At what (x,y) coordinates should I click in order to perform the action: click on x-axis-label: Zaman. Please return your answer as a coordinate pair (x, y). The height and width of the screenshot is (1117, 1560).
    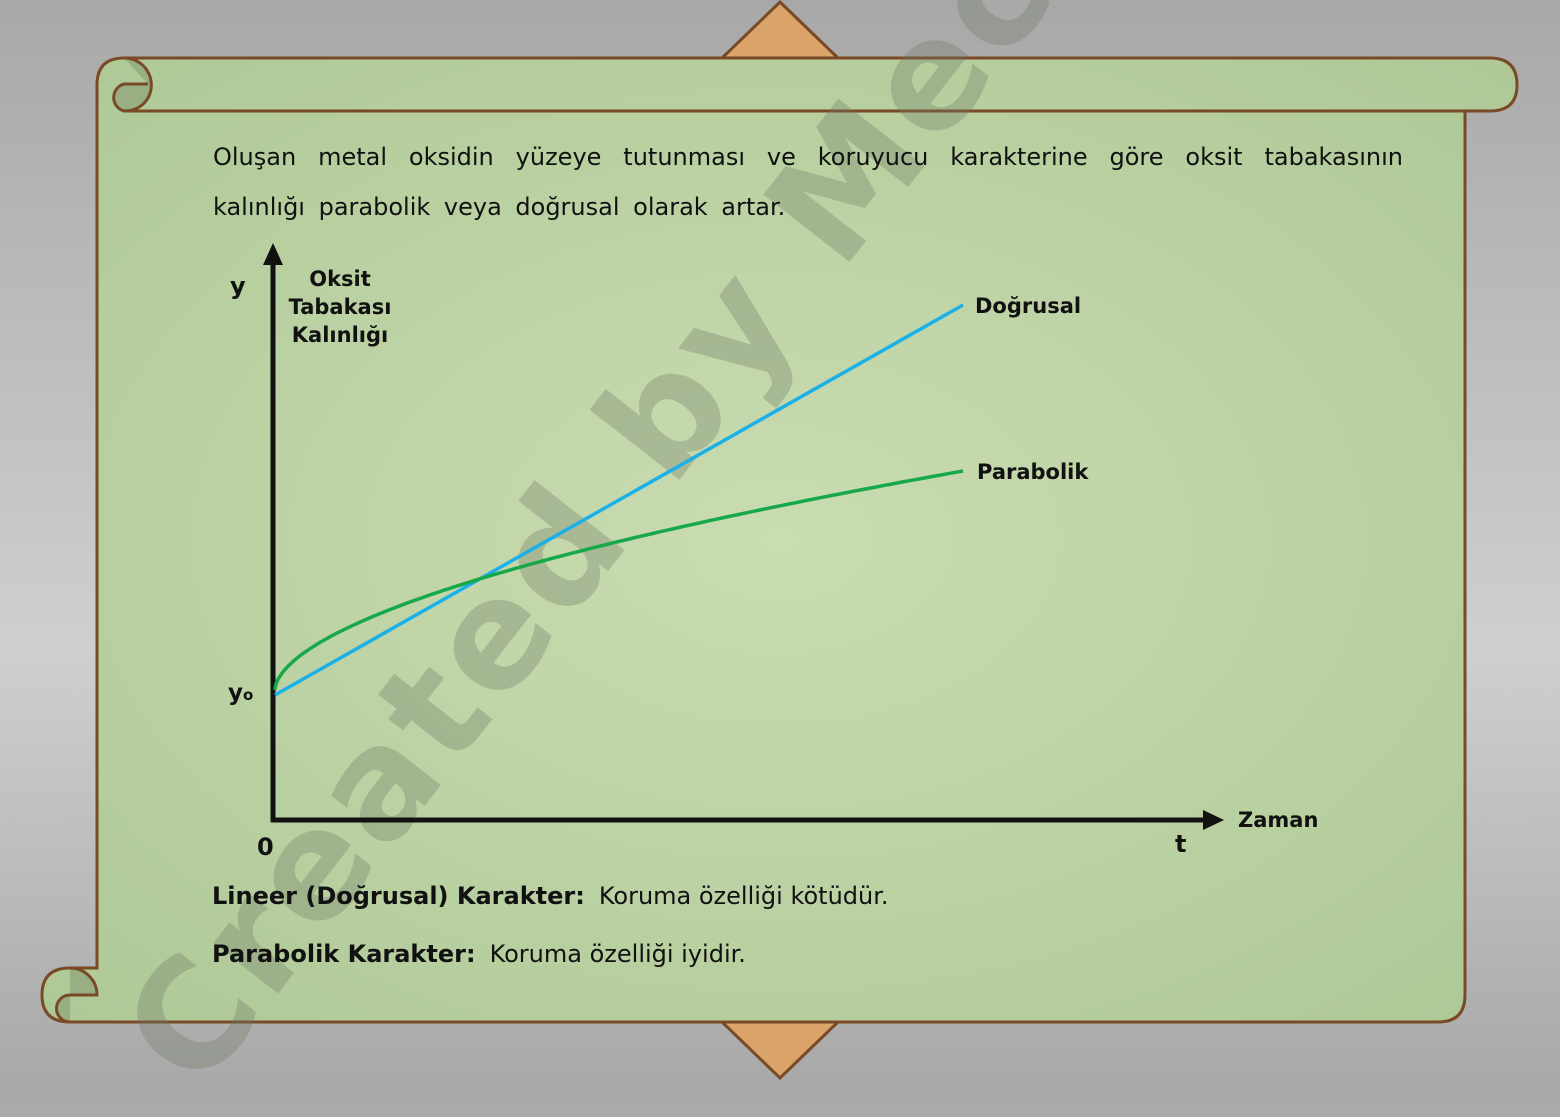
    Looking at the image, I should click on (1278, 820).